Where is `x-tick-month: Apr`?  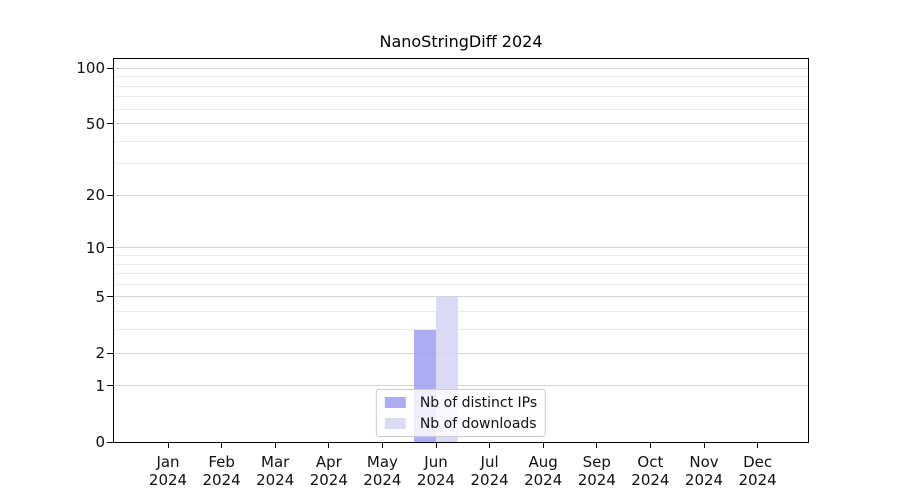 x-tick-month: Apr is located at coordinates (328, 462).